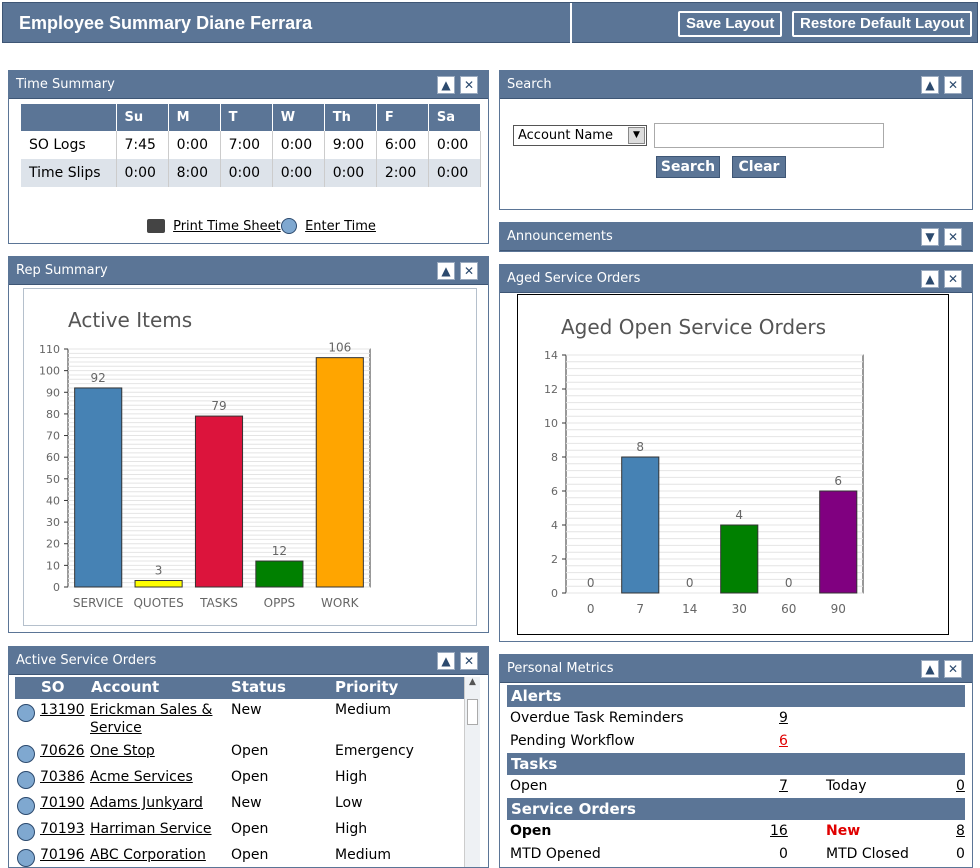  I want to click on panel-title: Aged Service Orders, so click(574, 278).